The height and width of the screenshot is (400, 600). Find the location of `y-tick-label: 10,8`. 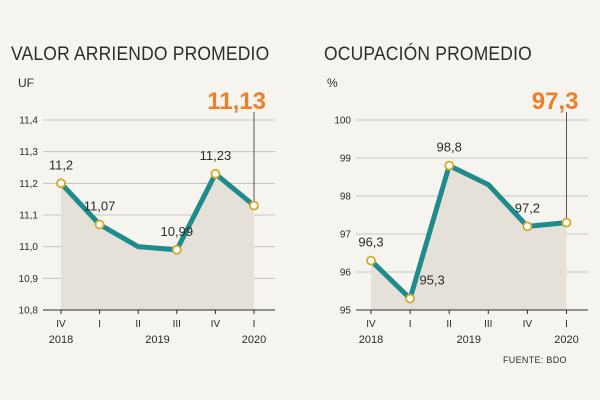

y-tick-label: 10,8 is located at coordinates (29, 311).